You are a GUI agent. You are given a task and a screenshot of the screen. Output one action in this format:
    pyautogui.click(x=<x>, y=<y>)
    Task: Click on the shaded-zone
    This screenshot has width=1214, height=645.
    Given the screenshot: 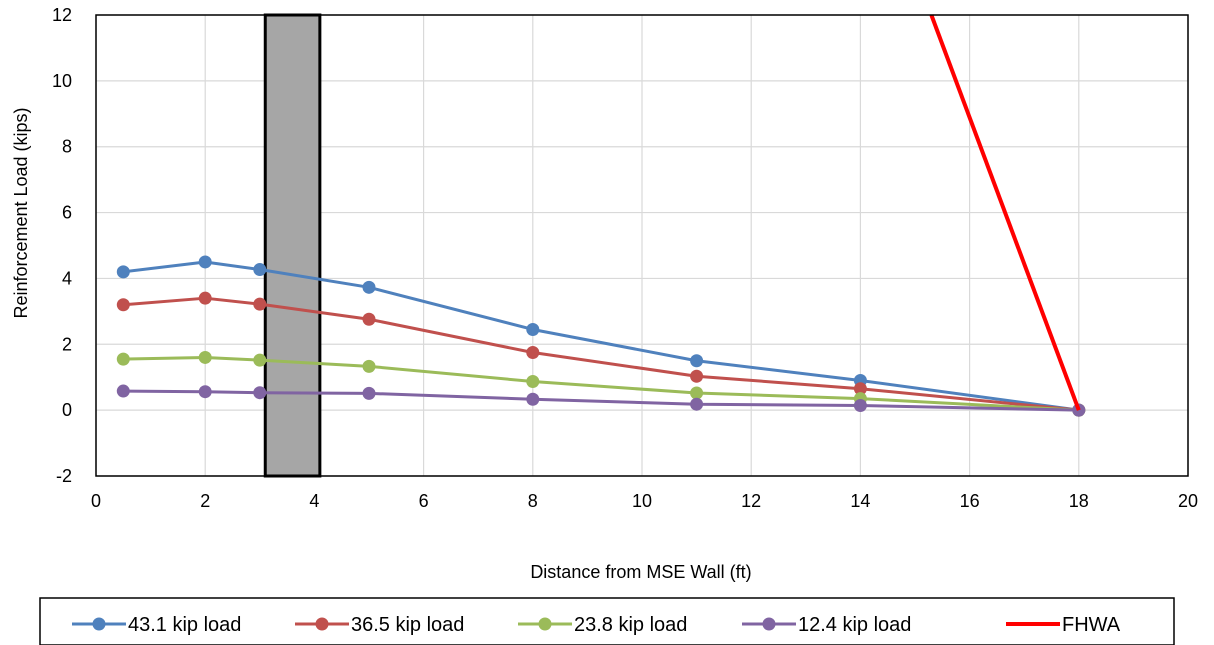 What is the action you would take?
    pyautogui.click(x=292, y=245)
    